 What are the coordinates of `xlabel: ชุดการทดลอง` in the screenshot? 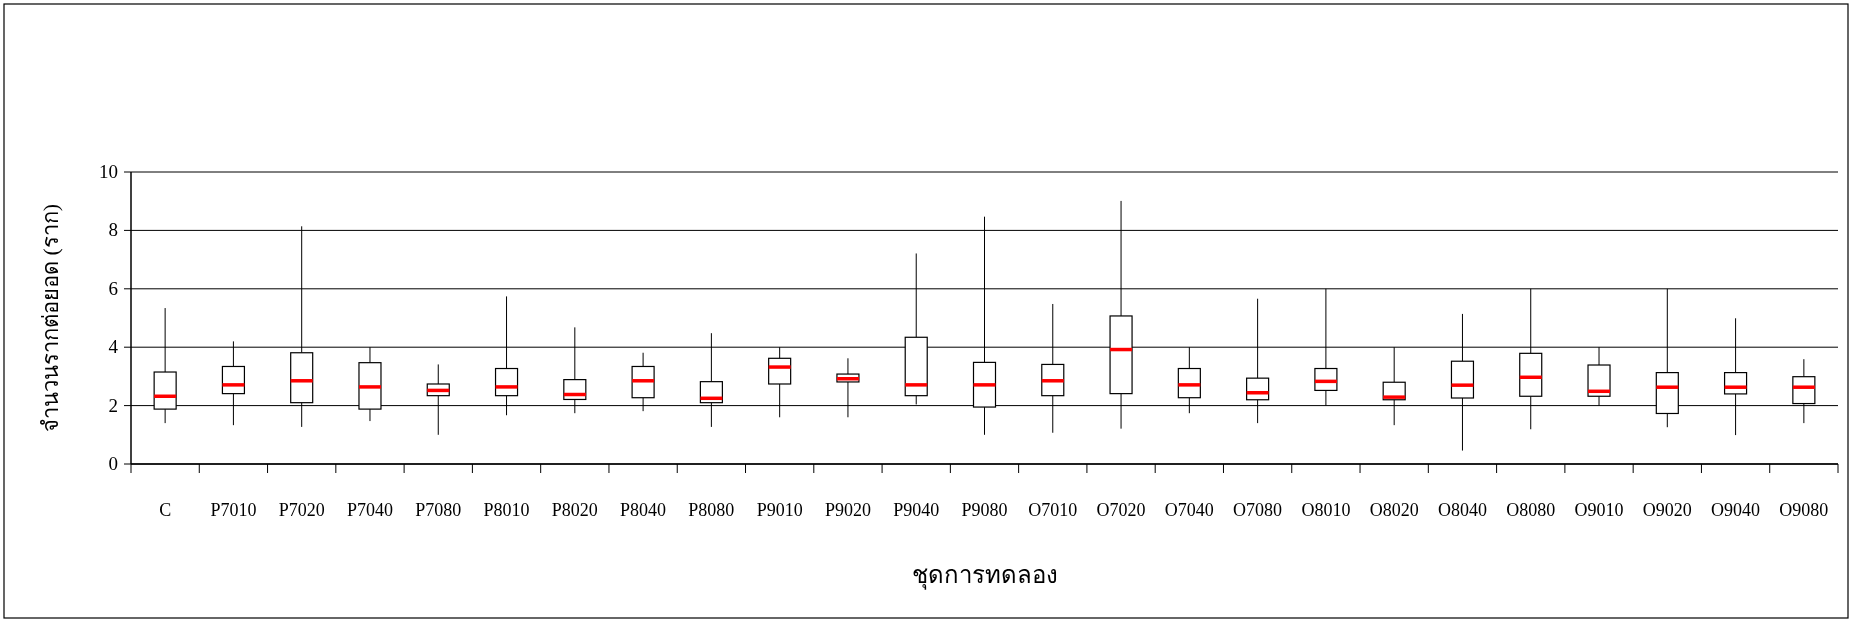 It's located at (984, 575).